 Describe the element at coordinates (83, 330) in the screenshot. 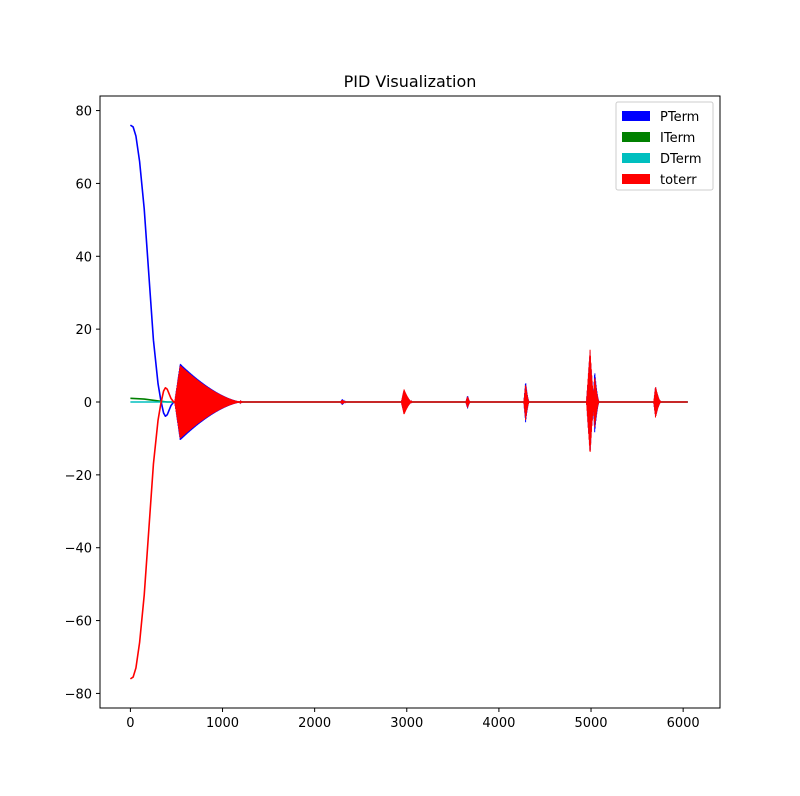

I see `y-tick-label: 20` at that location.